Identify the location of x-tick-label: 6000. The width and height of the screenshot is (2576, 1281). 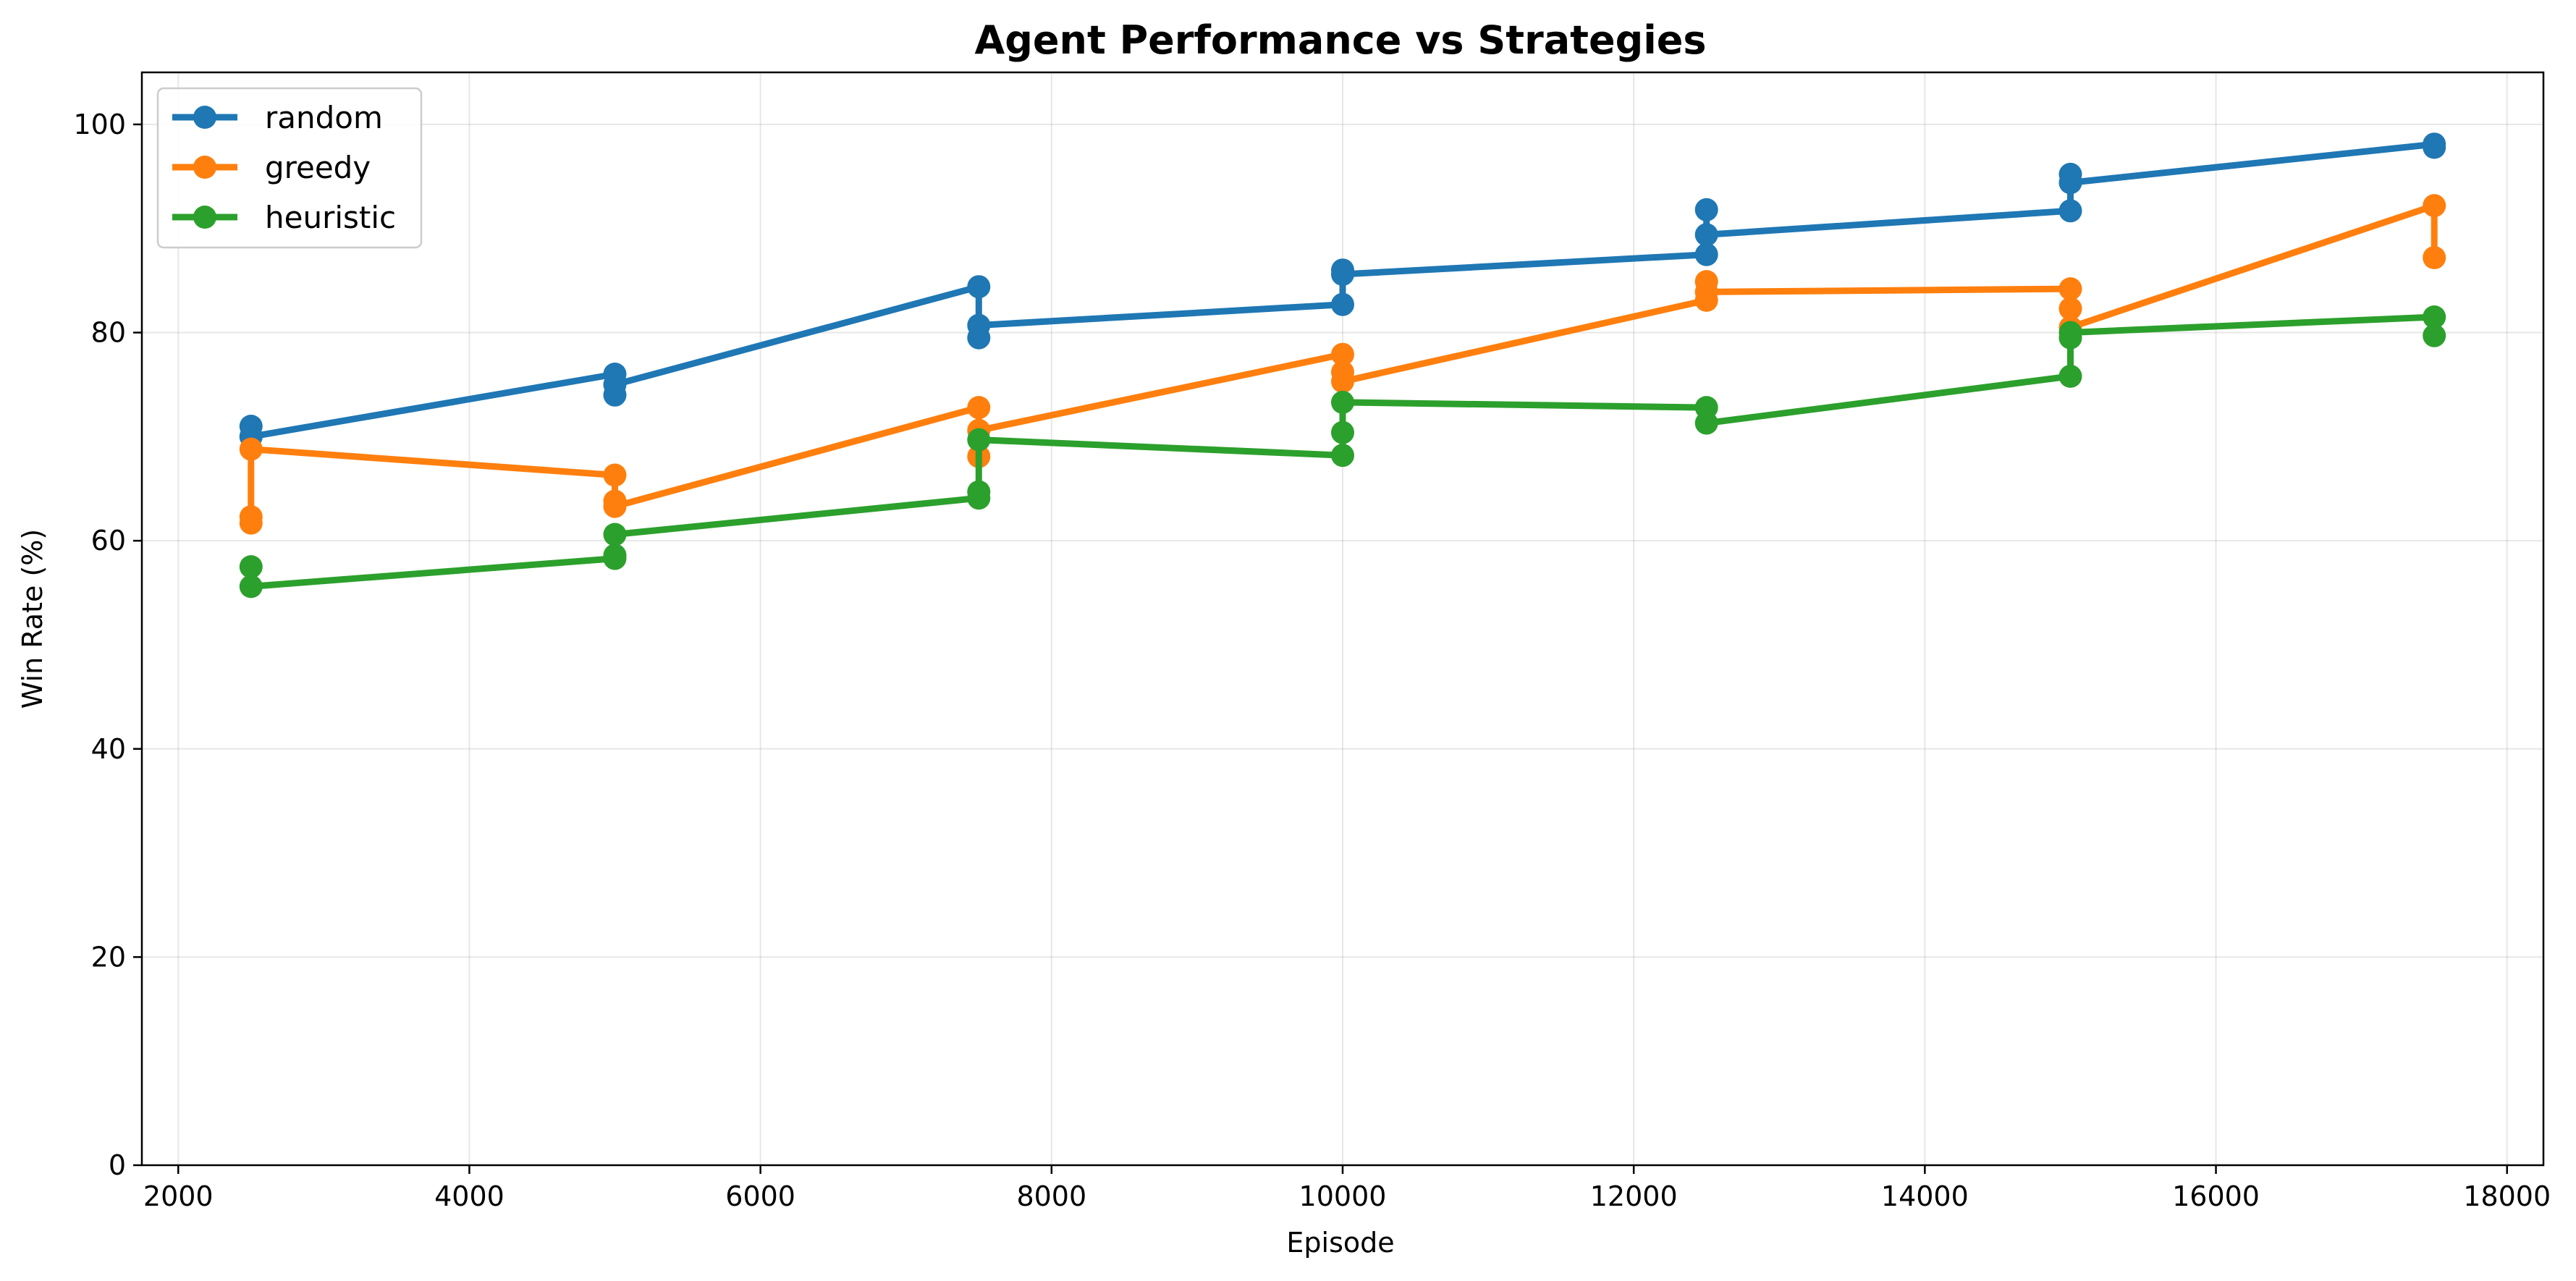
(760, 1196).